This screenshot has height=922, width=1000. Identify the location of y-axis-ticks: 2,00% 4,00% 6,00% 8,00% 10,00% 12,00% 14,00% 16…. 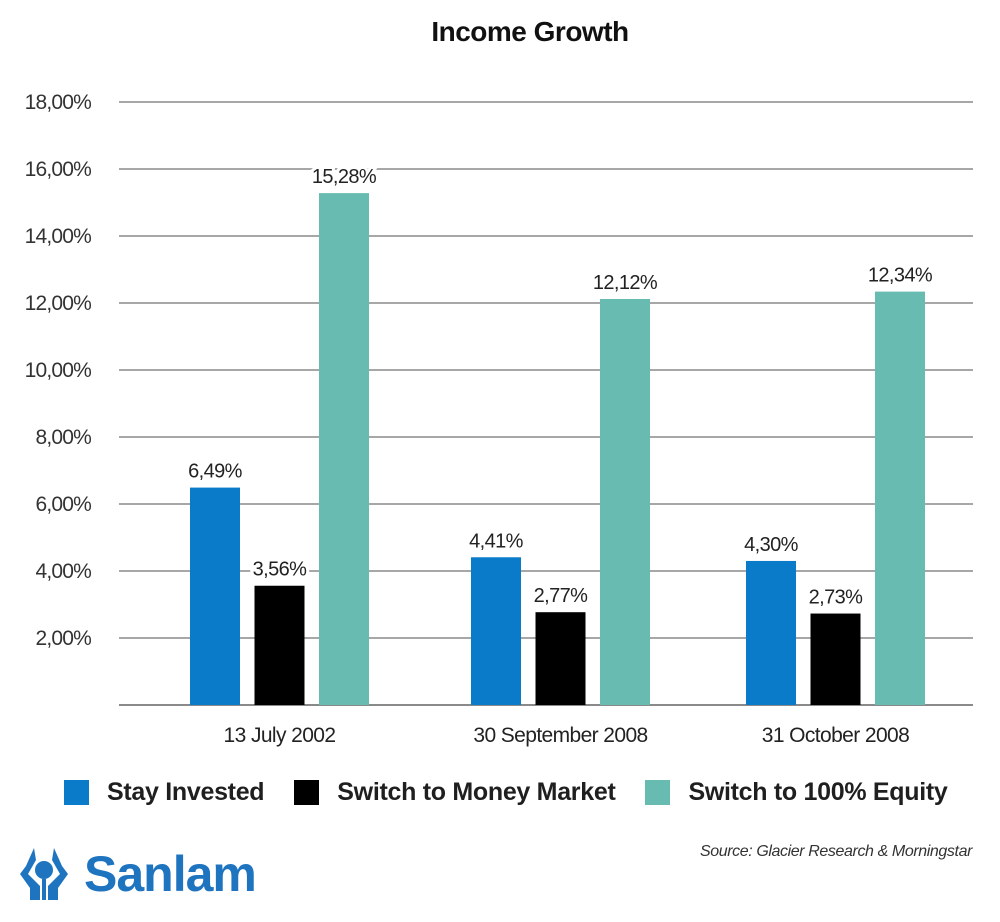
(58, 370).